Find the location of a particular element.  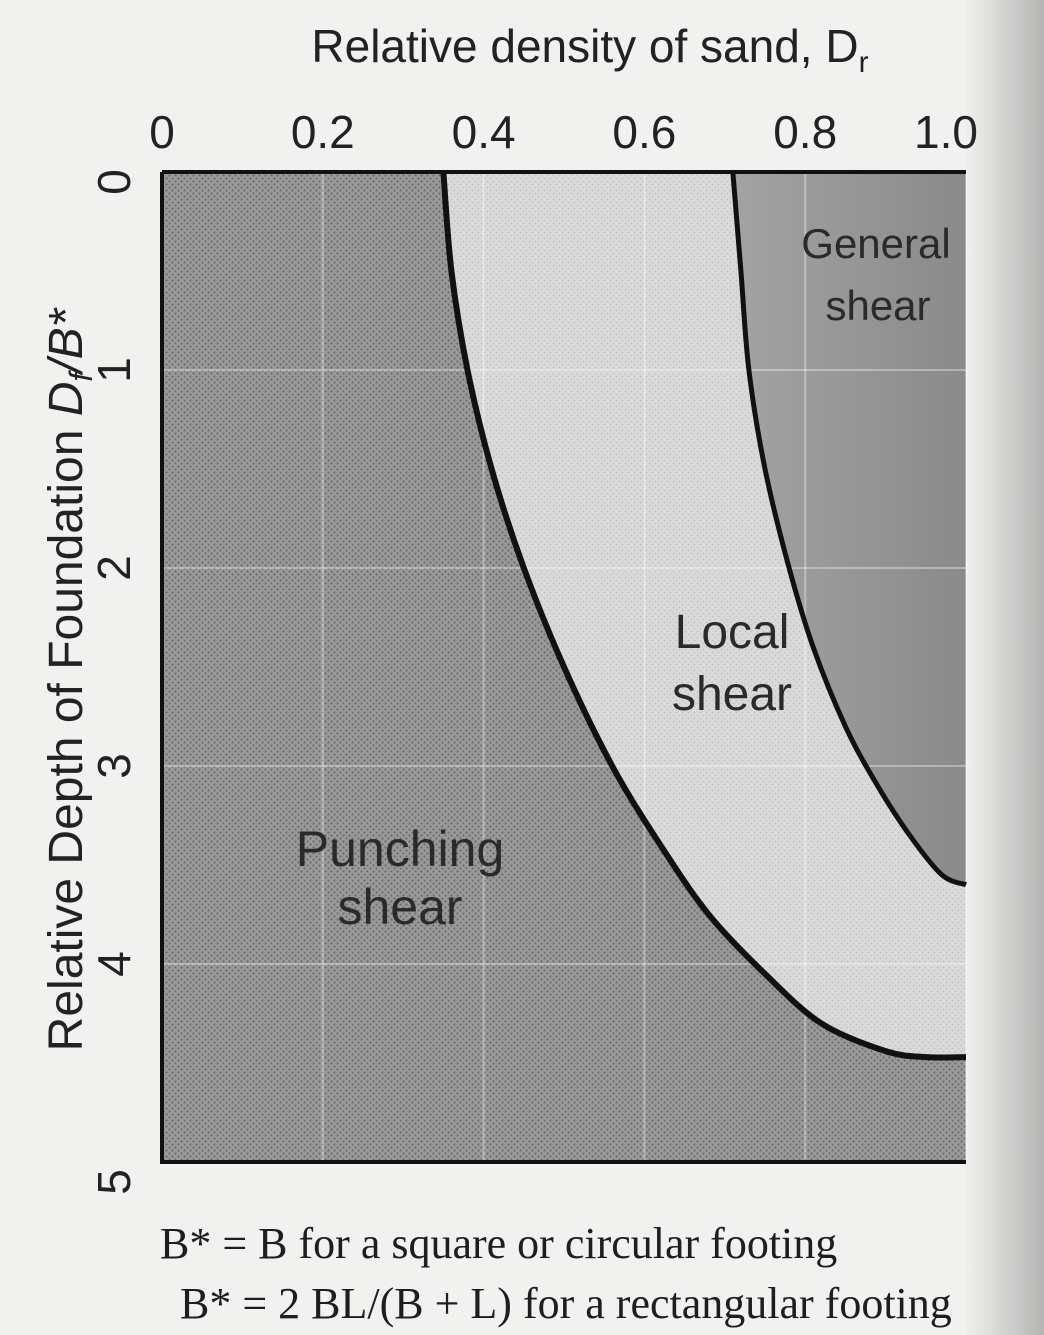

y-tick-label: 2 is located at coordinates (114, 568).